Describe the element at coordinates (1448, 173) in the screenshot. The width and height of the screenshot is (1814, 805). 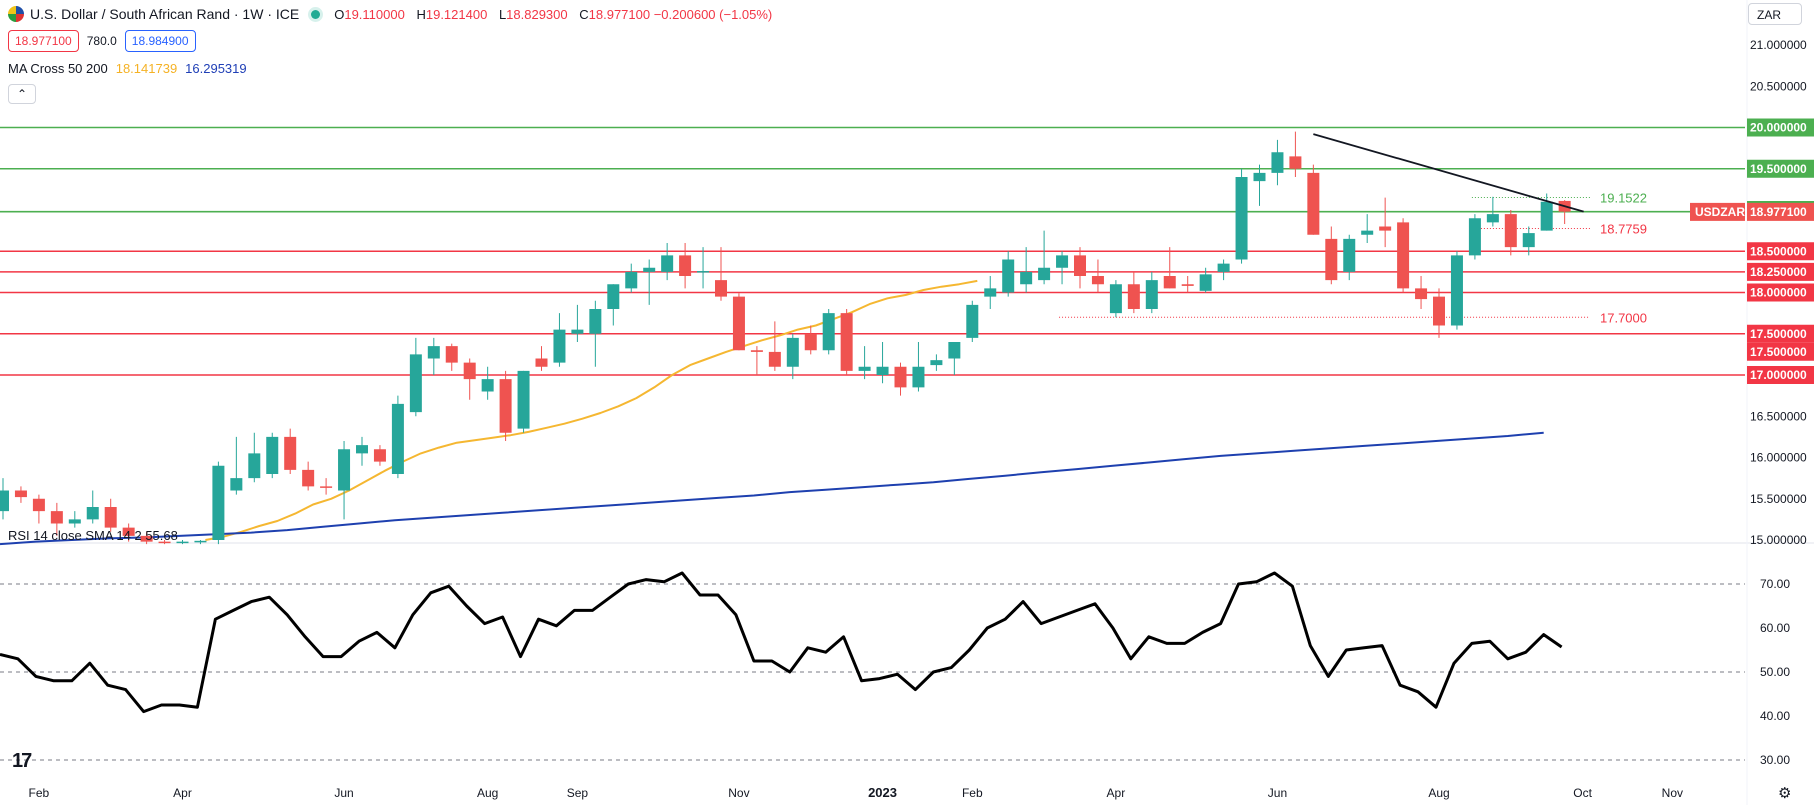
I see `trendline` at that location.